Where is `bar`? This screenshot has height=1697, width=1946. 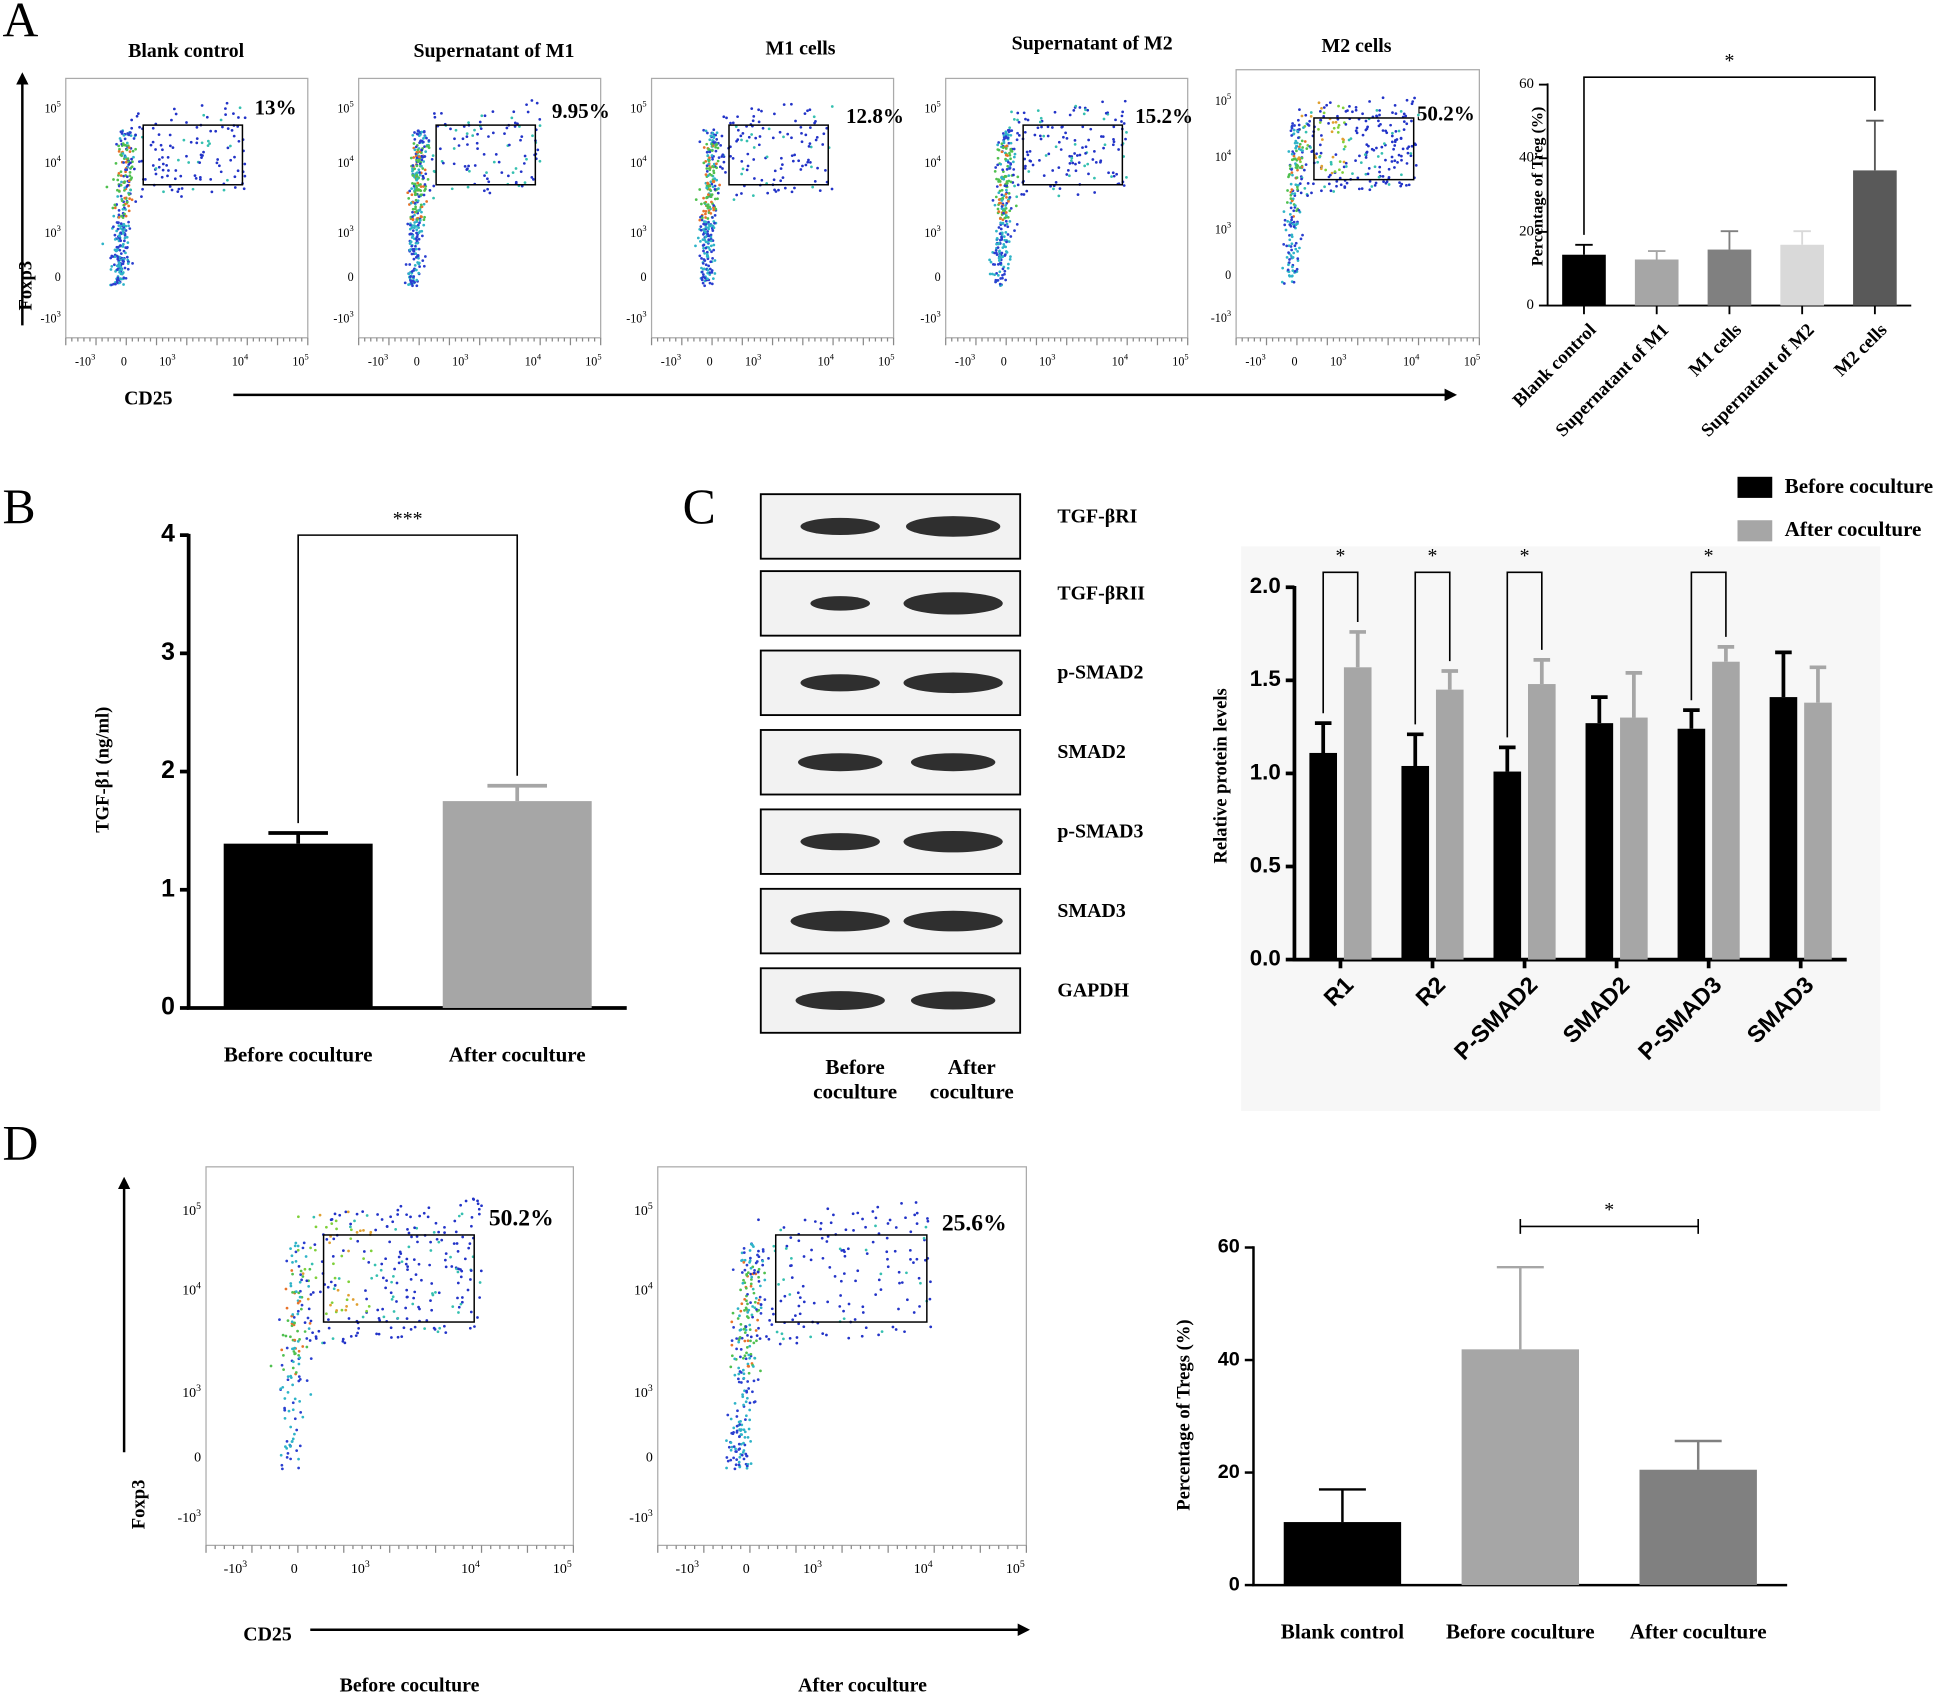
bar is located at coordinates (1802, 275).